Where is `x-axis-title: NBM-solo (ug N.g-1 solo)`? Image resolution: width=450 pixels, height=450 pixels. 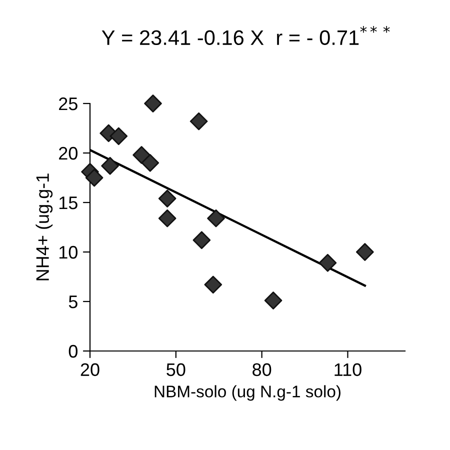
x-axis-title: NBM-solo (ug N.g-1 solo) is located at coordinates (247, 393).